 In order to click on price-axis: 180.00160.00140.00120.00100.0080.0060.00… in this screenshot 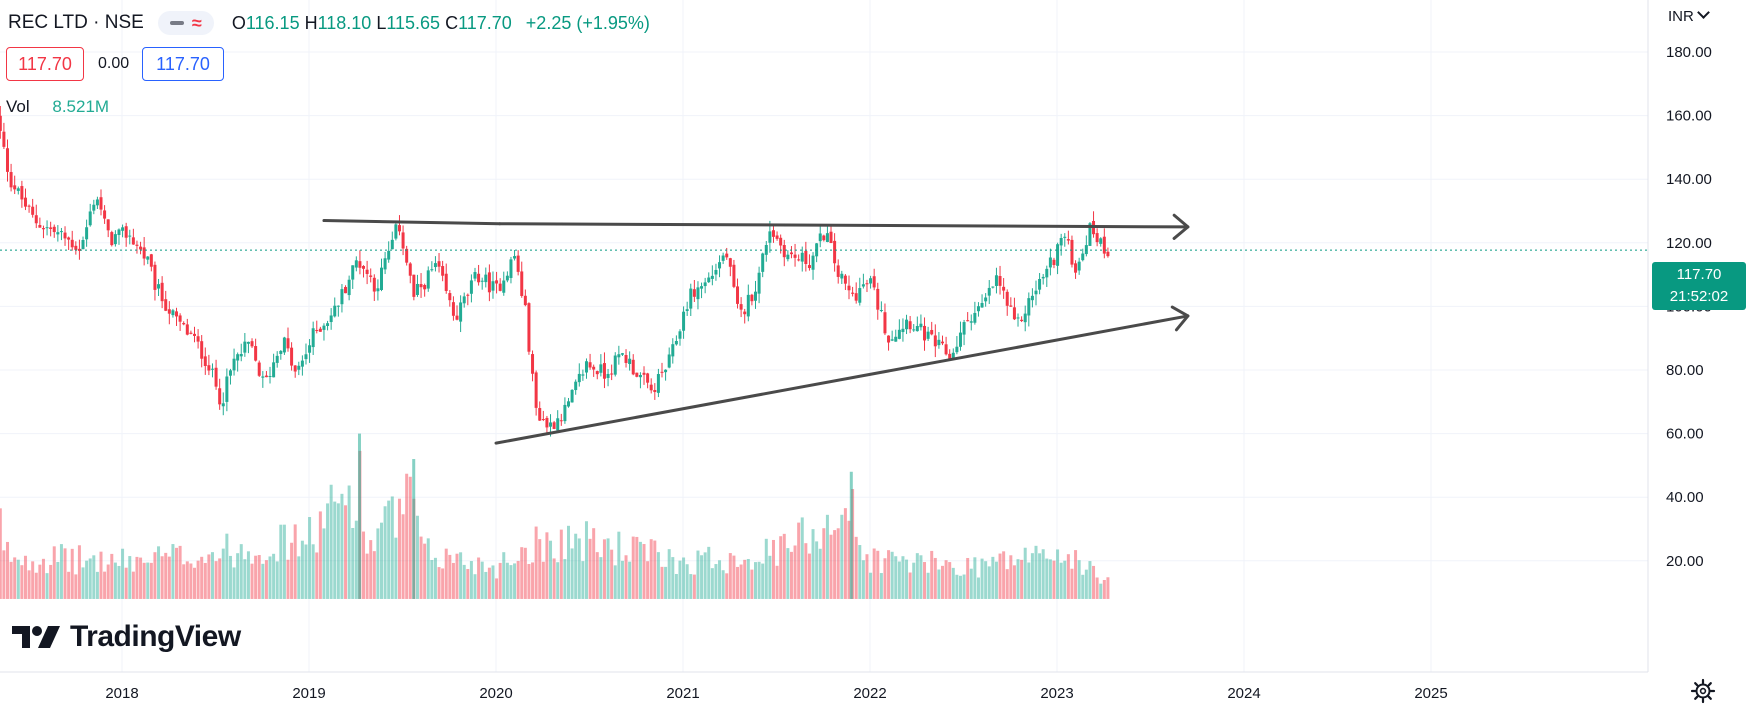, I will do `click(1689, 307)`.